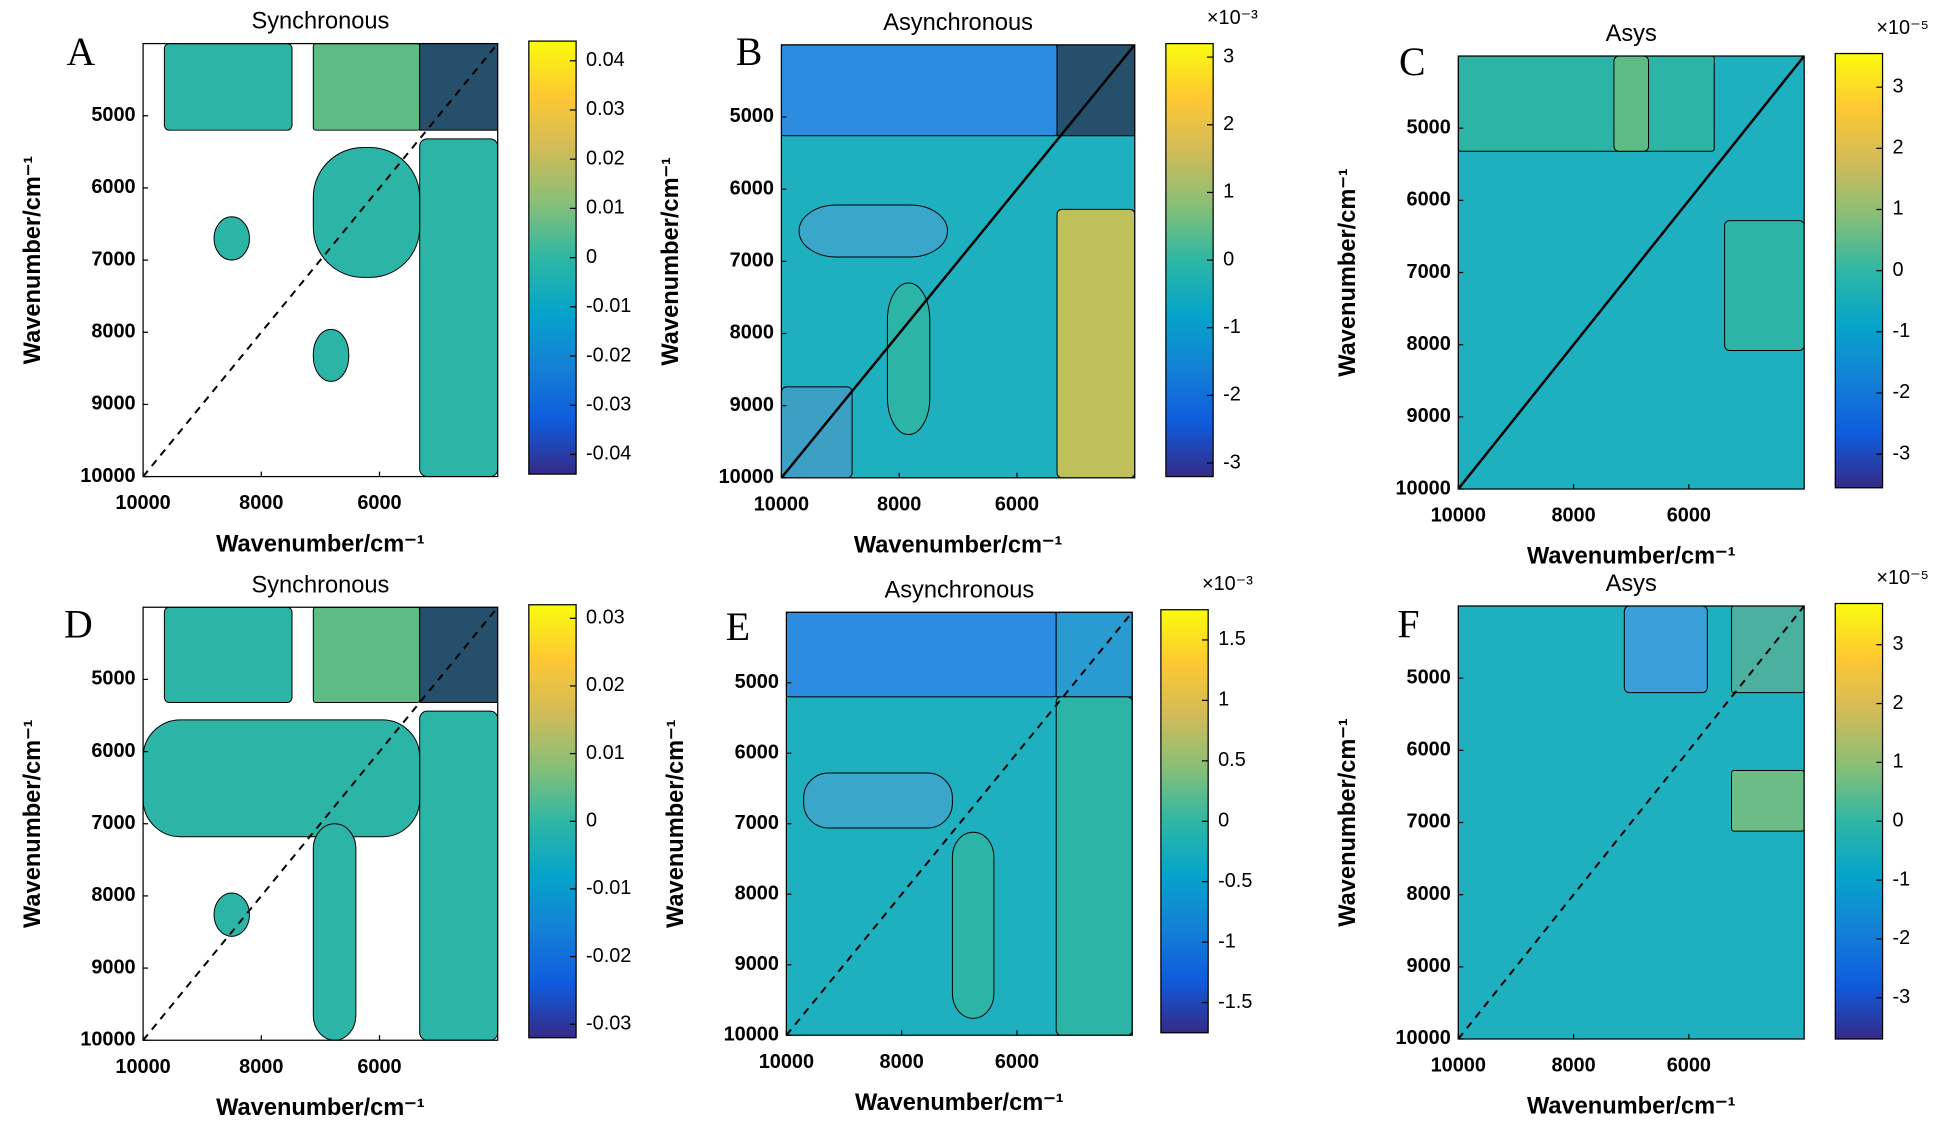 This screenshot has width=1951, height=1128. What do you see at coordinates (605, 685) in the screenshot?
I see `colorbar-tick-label: 0.02` at bounding box center [605, 685].